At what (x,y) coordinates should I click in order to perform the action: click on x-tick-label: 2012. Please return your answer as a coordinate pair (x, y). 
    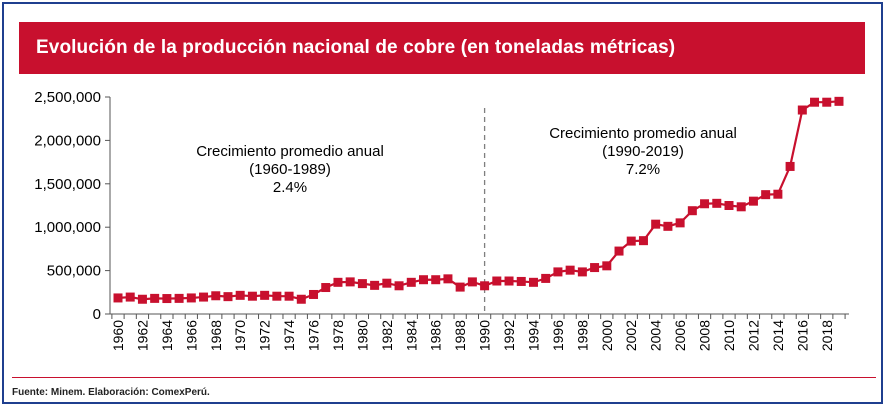
    Looking at the image, I should click on (753, 335).